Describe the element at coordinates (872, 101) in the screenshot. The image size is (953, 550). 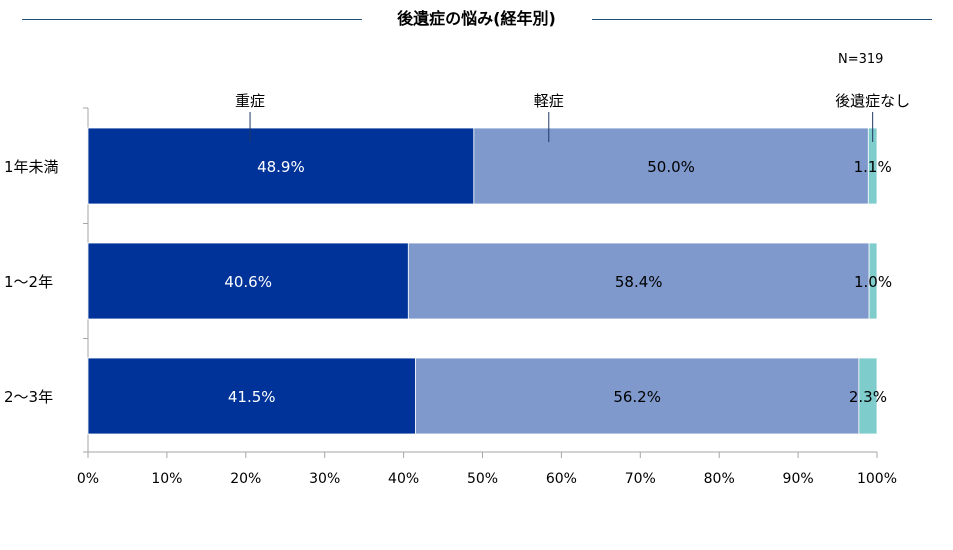
I see `series-label: 後遺症なし` at that location.